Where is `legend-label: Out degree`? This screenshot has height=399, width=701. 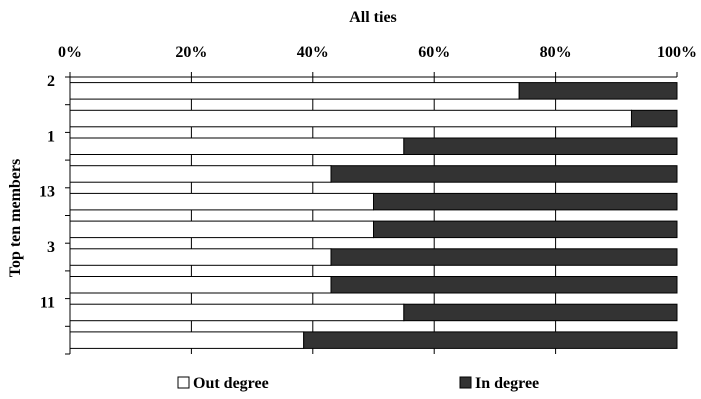
legend-label: Out degree is located at coordinates (231, 383).